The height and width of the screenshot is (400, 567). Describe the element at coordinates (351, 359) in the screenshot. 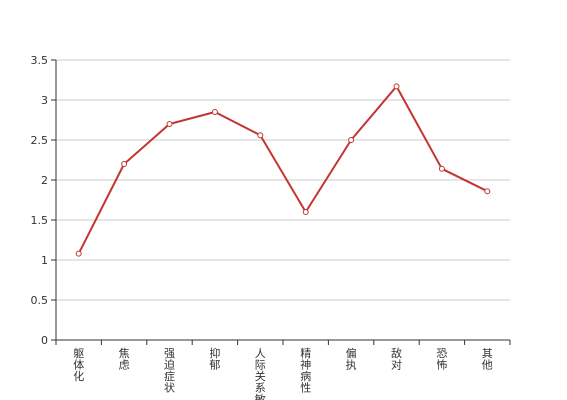

I see `x-tick-label: 偏执` at that location.